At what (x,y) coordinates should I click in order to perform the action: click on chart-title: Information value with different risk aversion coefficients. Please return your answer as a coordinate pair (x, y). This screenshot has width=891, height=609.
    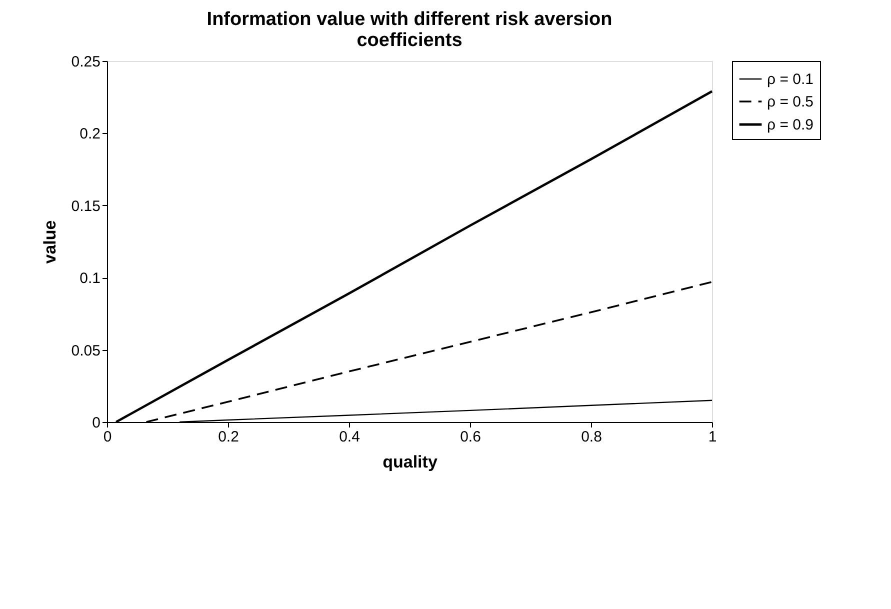
    Looking at the image, I should click on (409, 30).